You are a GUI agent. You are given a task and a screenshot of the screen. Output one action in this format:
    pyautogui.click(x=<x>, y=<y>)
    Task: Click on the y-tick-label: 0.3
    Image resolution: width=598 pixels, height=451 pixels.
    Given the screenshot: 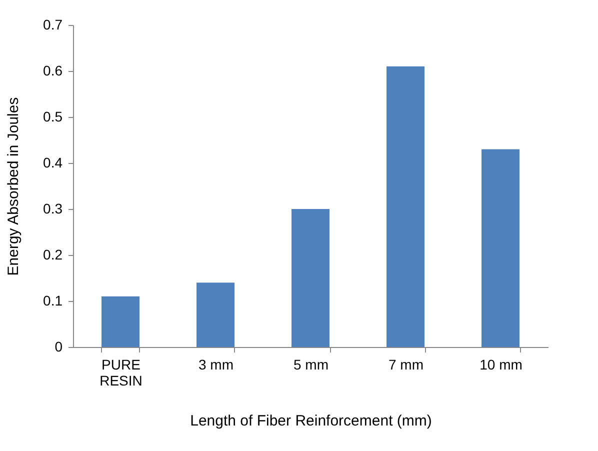 What is the action you would take?
    pyautogui.click(x=53, y=208)
    